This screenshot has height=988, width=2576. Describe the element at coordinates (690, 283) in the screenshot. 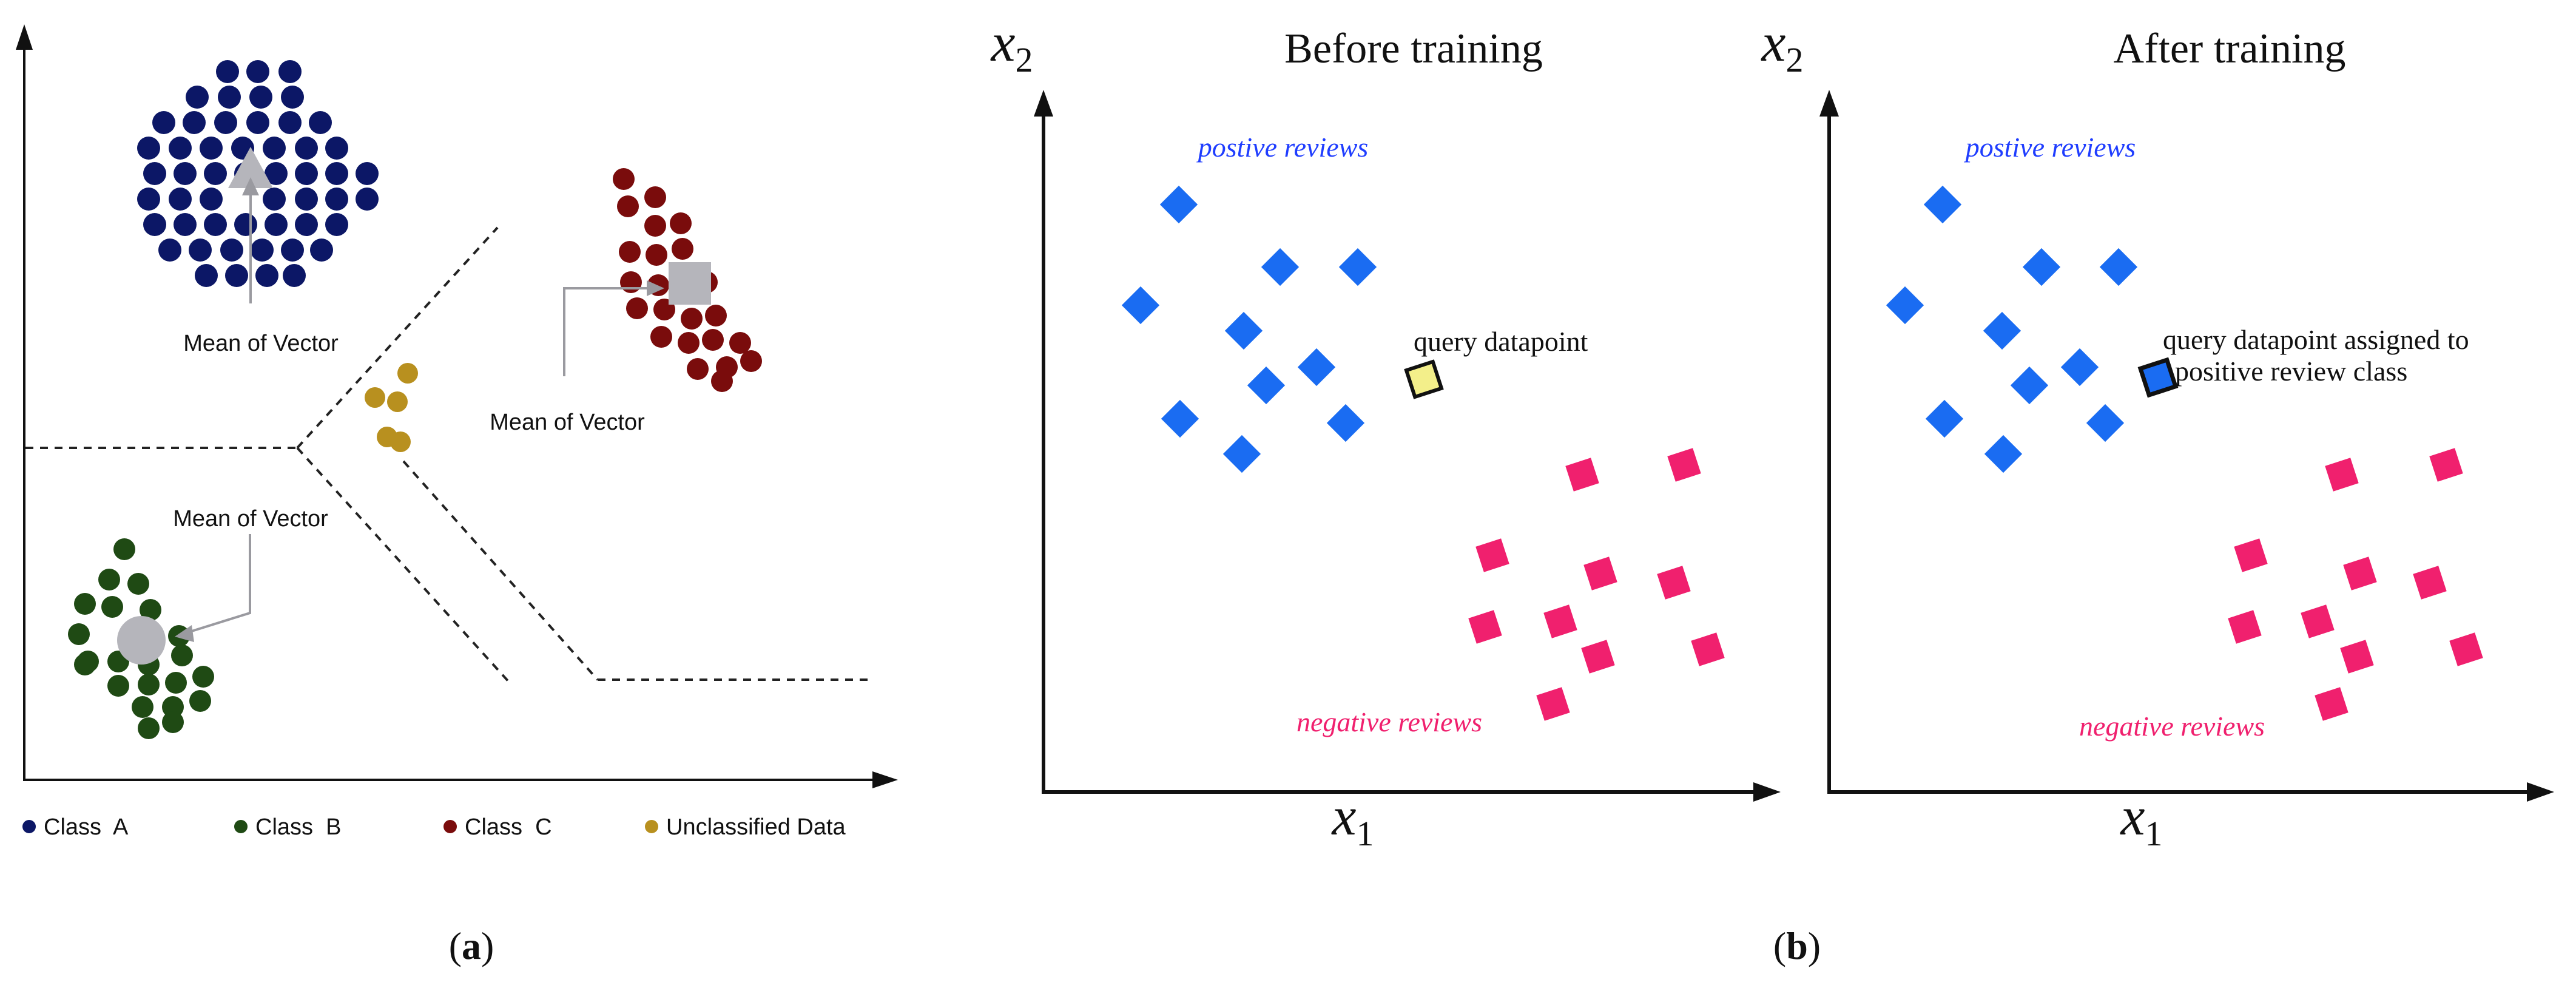

I see `class-c-mean-square` at that location.